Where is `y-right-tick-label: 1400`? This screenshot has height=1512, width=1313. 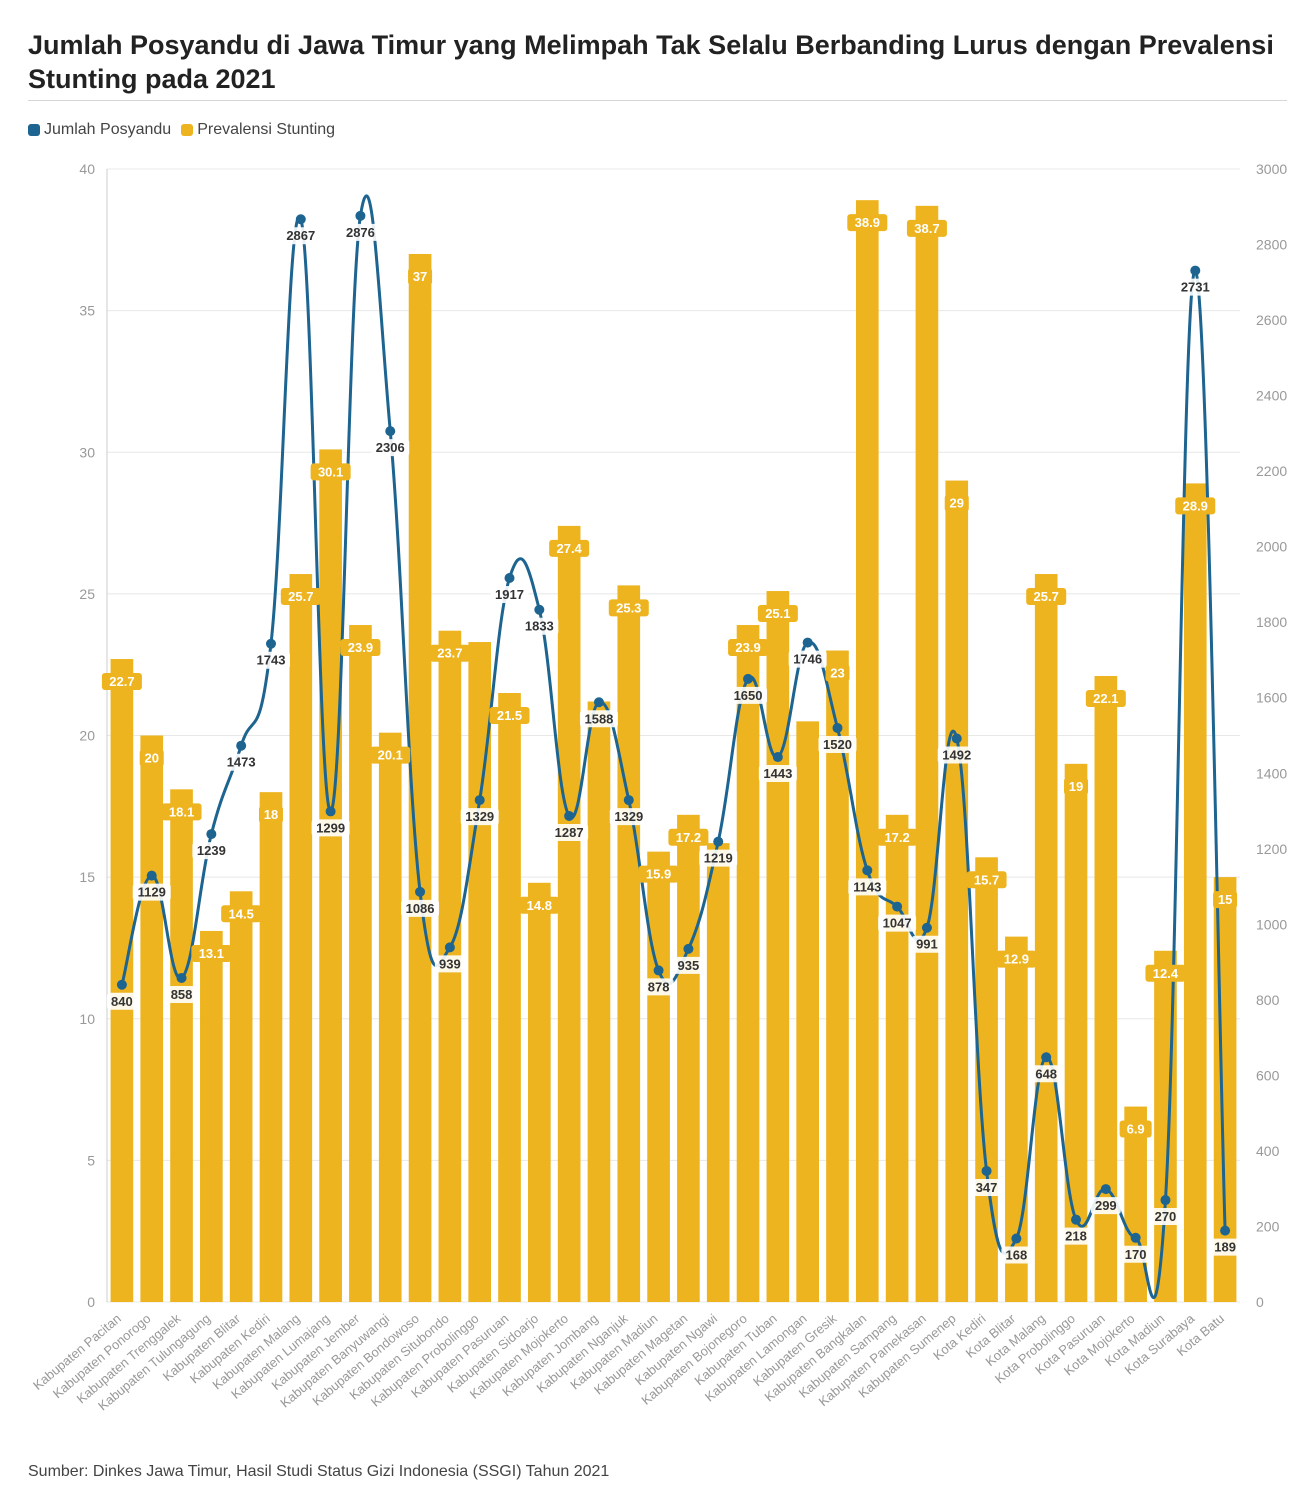 y-right-tick-label: 1400 is located at coordinates (1271, 773).